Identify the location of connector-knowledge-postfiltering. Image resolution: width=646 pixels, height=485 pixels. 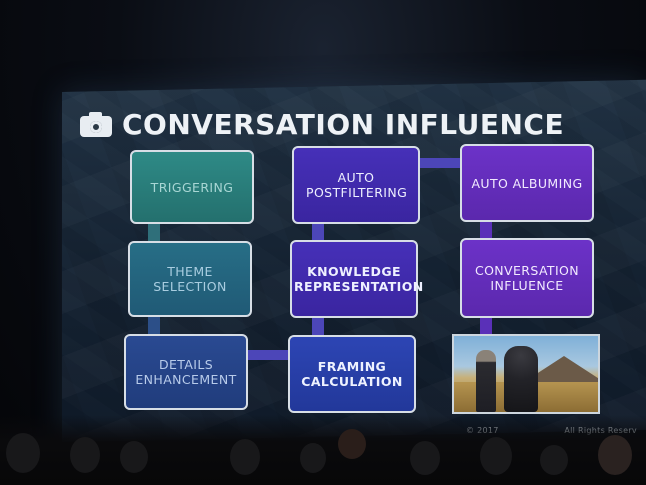
(318, 232).